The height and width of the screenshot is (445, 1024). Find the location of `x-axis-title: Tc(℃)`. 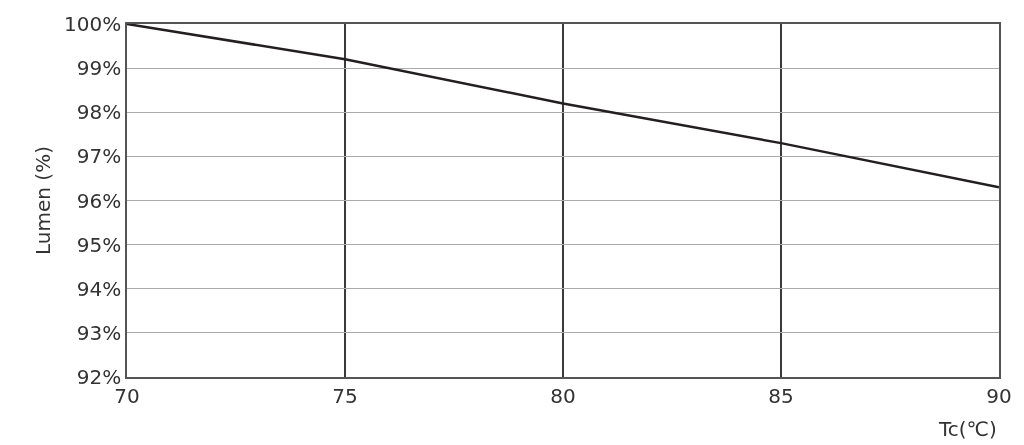

x-axis-title: Tc(℃) is located at coordinates (967, 429).